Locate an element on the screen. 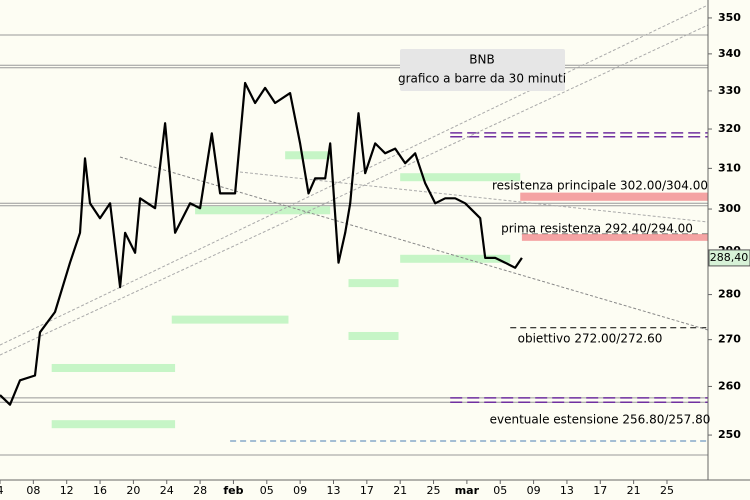 This screenshot has height=500, width=750. y-tick-label: 250 is located at coordinates (729, 434).